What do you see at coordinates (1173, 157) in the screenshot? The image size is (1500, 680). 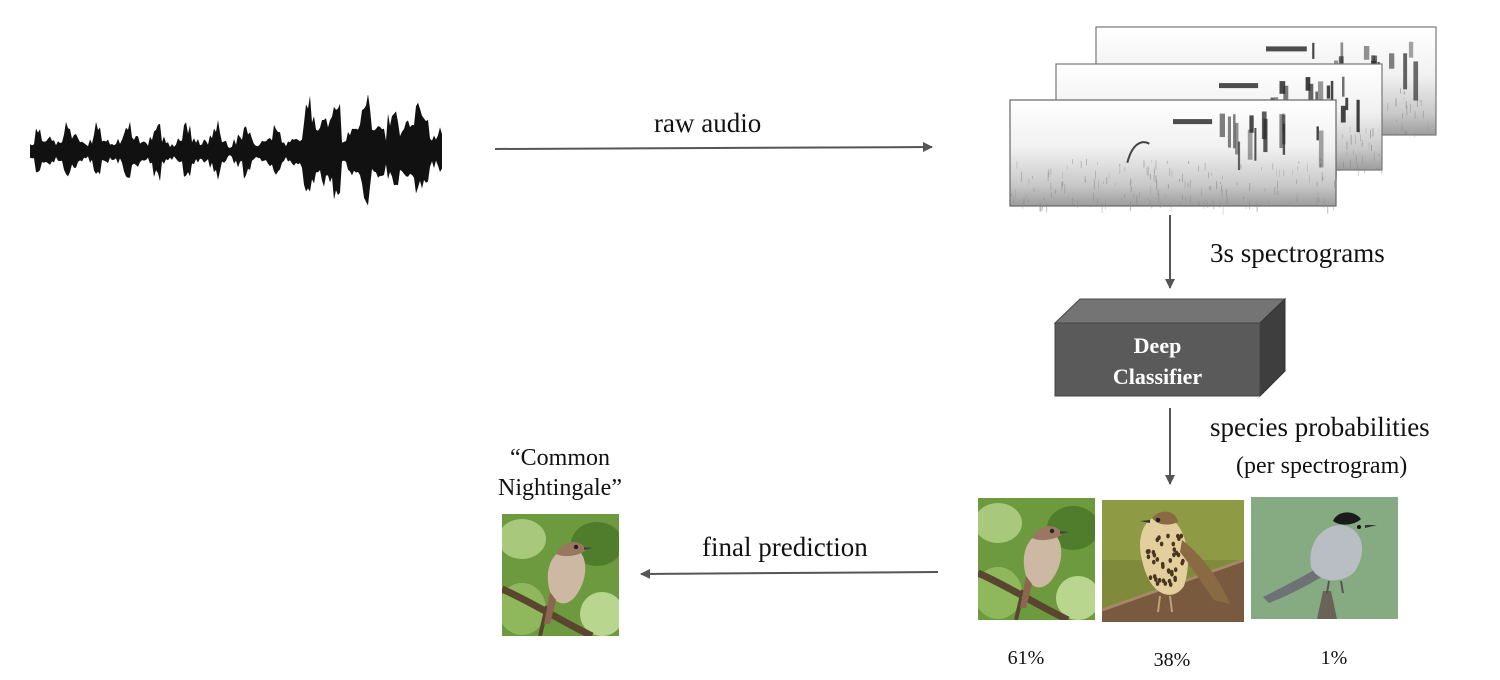 I see `spectrogram-front` at bounding box center [1173, 157].